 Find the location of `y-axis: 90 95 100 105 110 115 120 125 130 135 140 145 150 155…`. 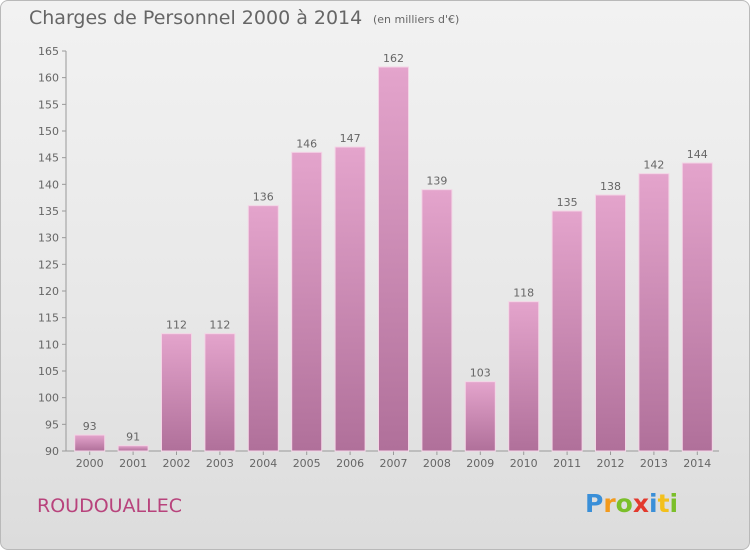

y-axis: 90 95 100 105 110 115 120 125 130 135 140 145 150 155… is located at coordinates (52, 251).